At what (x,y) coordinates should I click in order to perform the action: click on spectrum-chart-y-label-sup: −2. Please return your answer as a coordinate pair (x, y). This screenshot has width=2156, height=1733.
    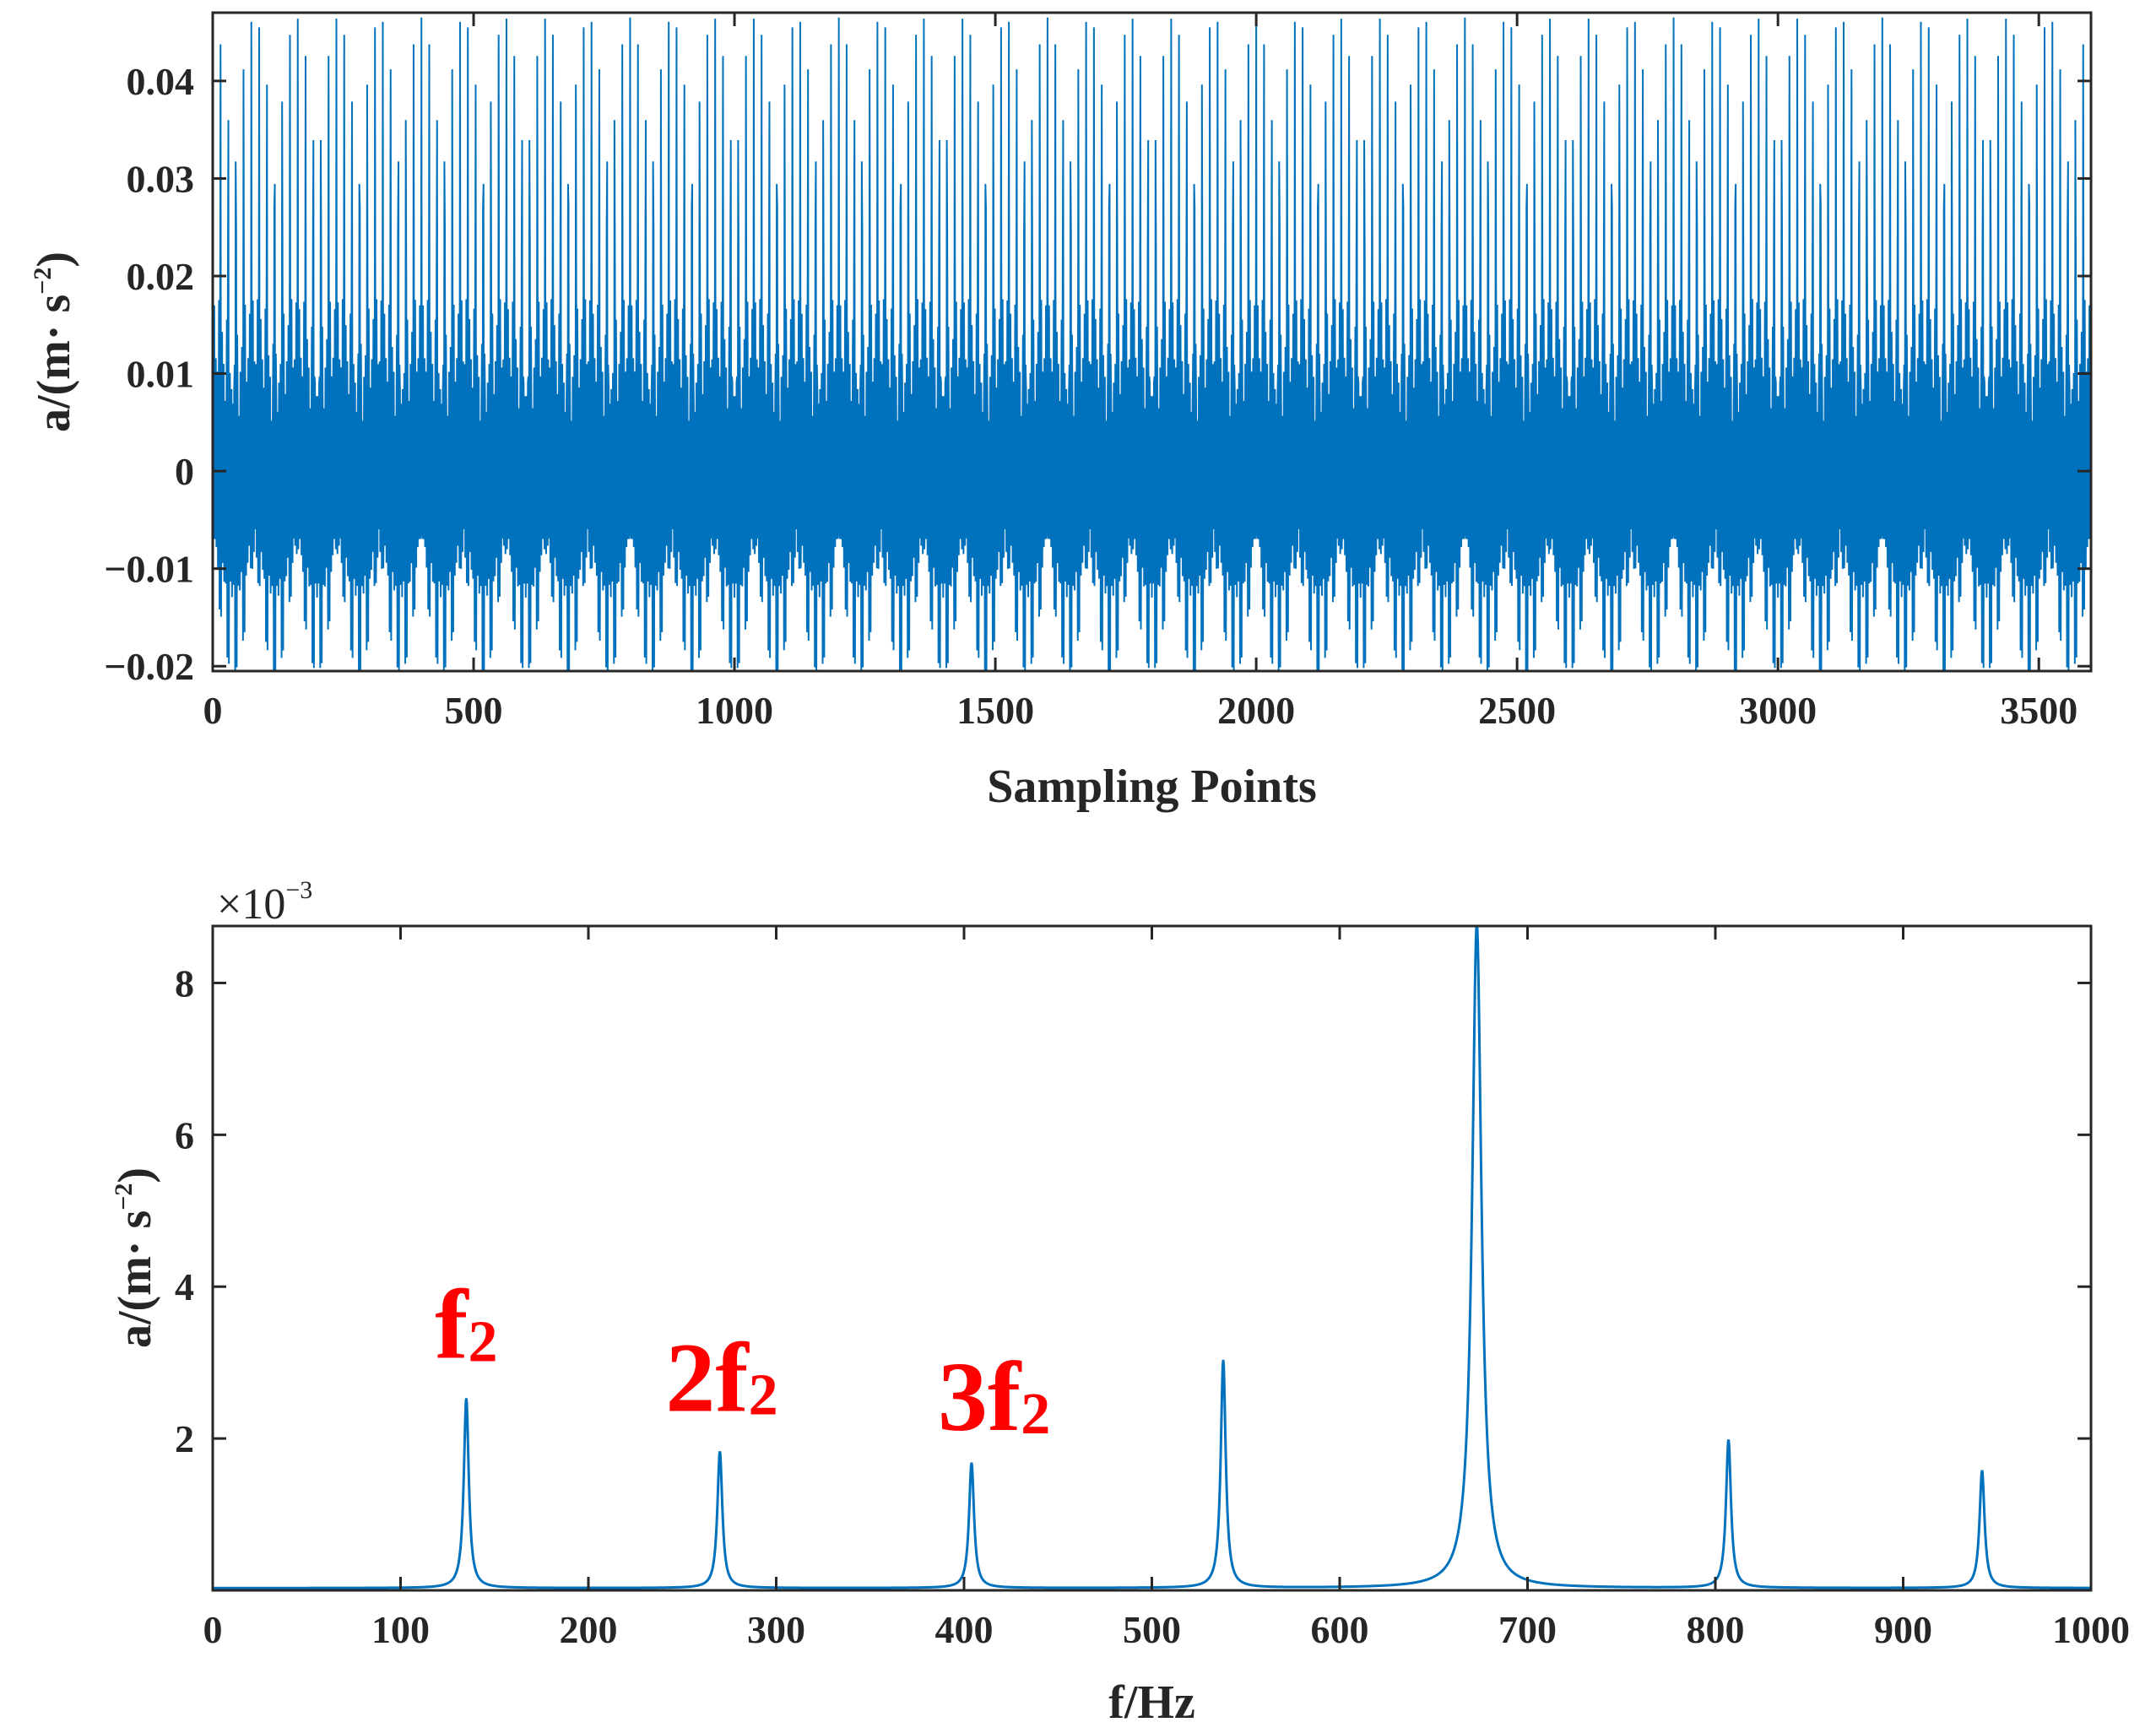
    Looking at the image, I should click on (124, 1197).